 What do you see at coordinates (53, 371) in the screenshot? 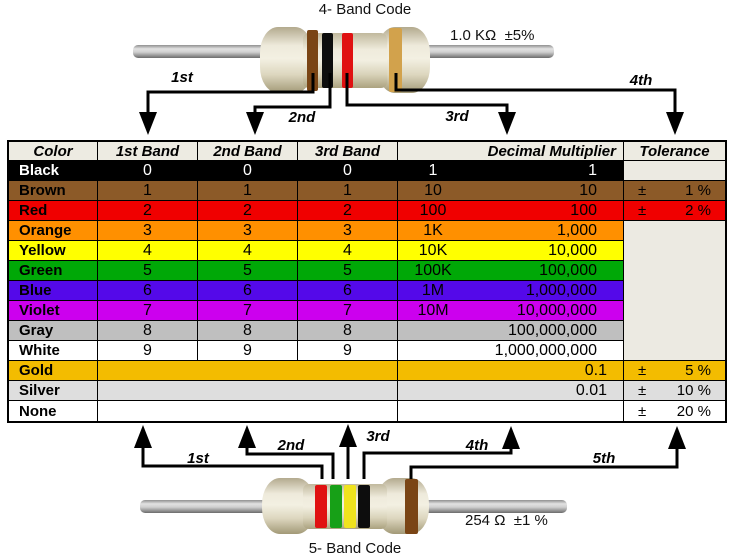
I see `cell-color-name: Gold` at bounding box center [53, 371].